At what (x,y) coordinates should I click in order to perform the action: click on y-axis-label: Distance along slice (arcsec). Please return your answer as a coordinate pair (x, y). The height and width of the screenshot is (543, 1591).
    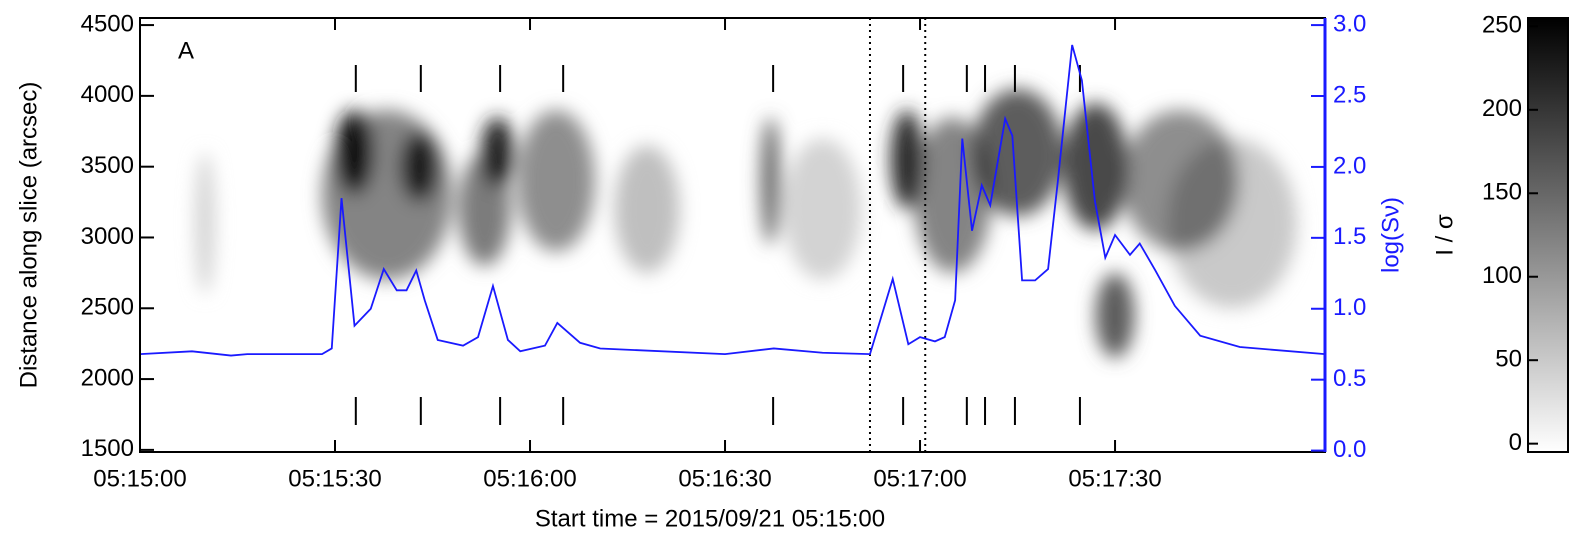
    Looking at the image, I should click on (28, 235).